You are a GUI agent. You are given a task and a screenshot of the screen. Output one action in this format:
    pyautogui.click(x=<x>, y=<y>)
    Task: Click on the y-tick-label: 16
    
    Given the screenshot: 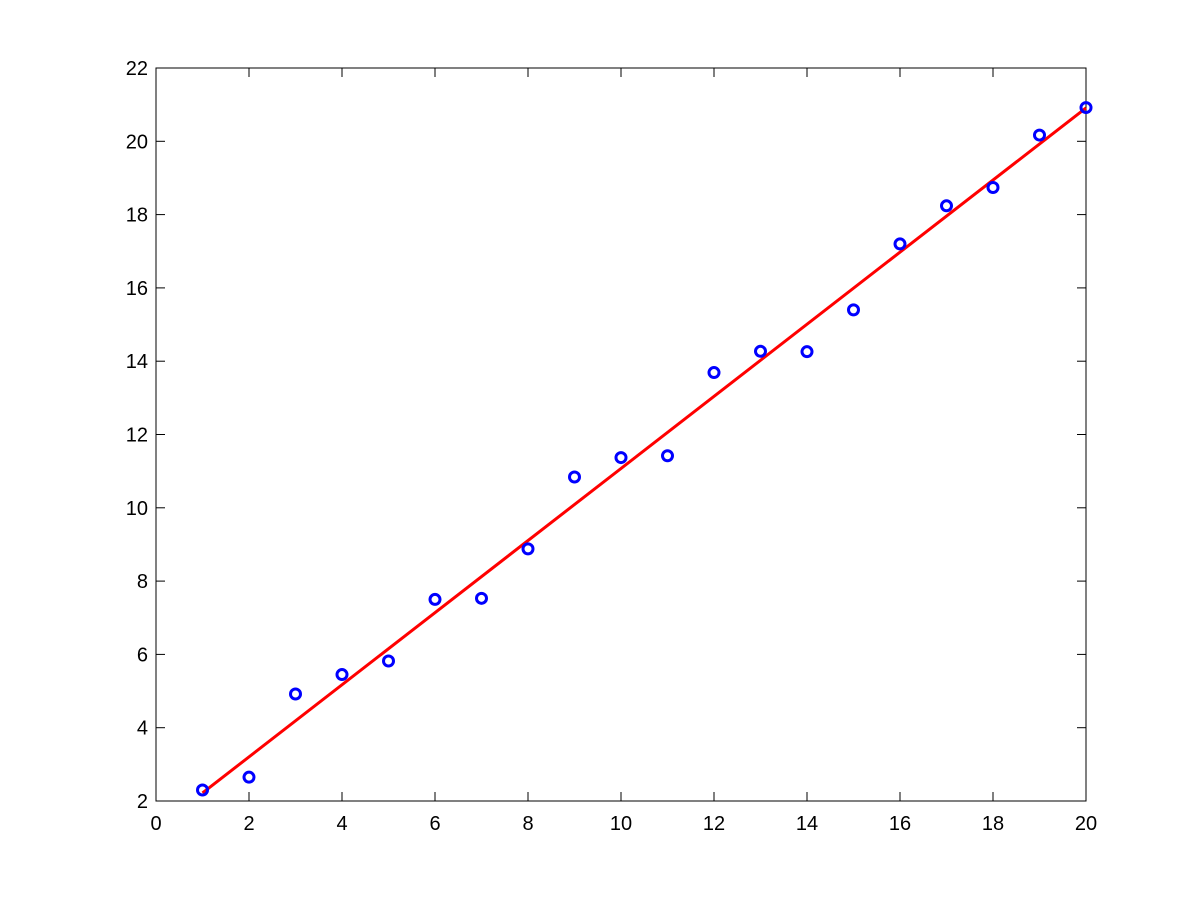 What is the action you would take?
    pyautogui.click(x=137, y=289)
    